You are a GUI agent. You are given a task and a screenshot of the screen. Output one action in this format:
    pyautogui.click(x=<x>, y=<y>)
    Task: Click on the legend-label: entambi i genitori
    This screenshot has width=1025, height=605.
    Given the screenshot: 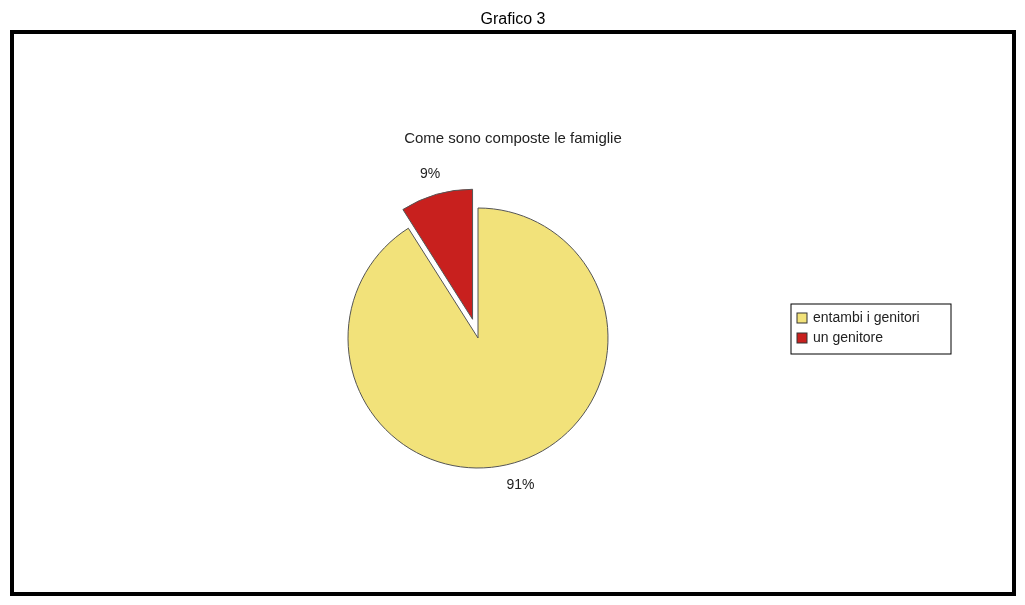 What is the action you would take?
    pyautogui.click(x=866, y=317)
    